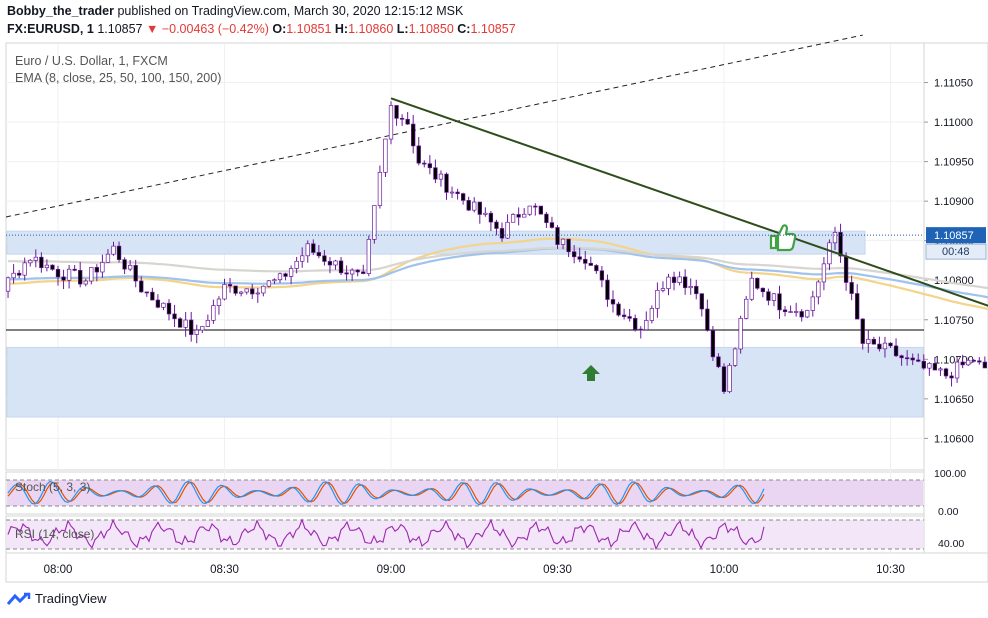 The width and height of the screenshot is (988, 618). I want to click on author-name: Bobby_the_trader, so click(60, 11).